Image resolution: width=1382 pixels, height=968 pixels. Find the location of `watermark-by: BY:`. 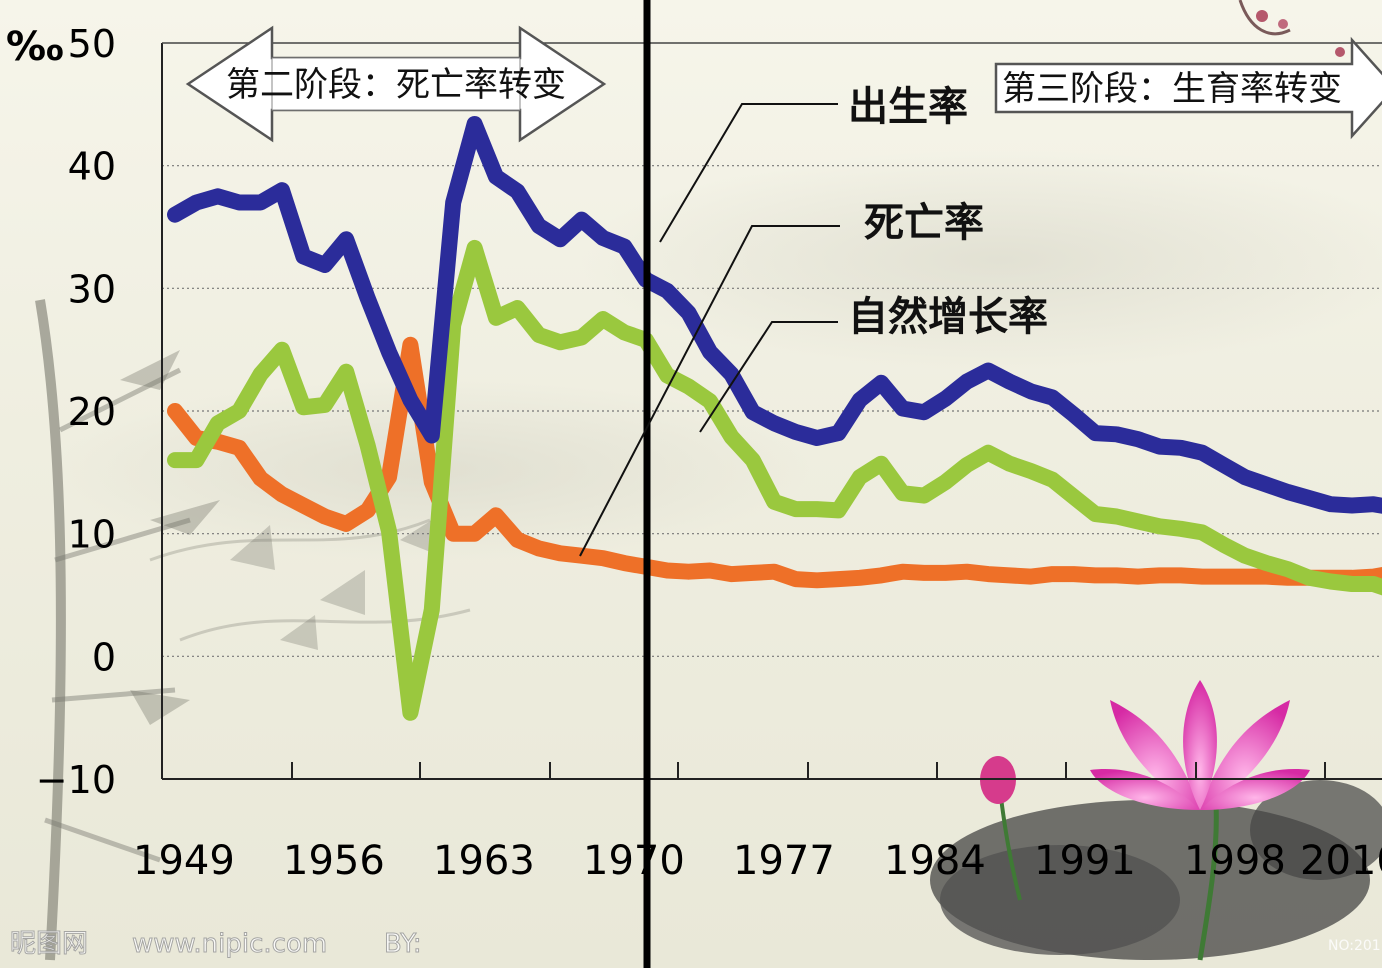

watermark-by: BY: is located at coordinates (403, 944).